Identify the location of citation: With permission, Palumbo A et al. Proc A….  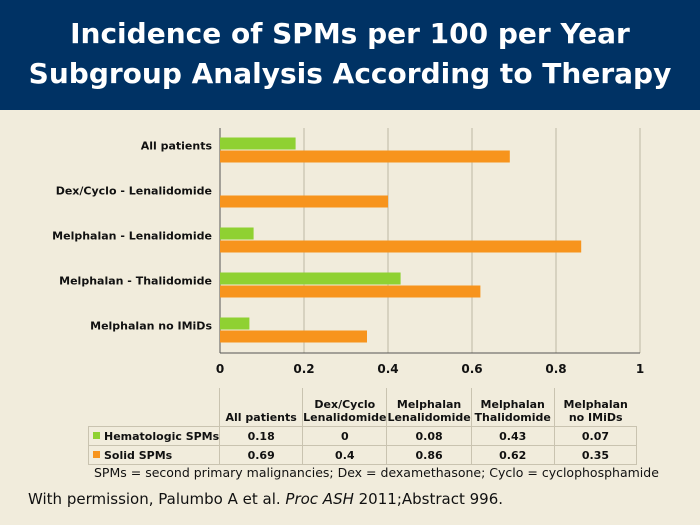
(265, 499).